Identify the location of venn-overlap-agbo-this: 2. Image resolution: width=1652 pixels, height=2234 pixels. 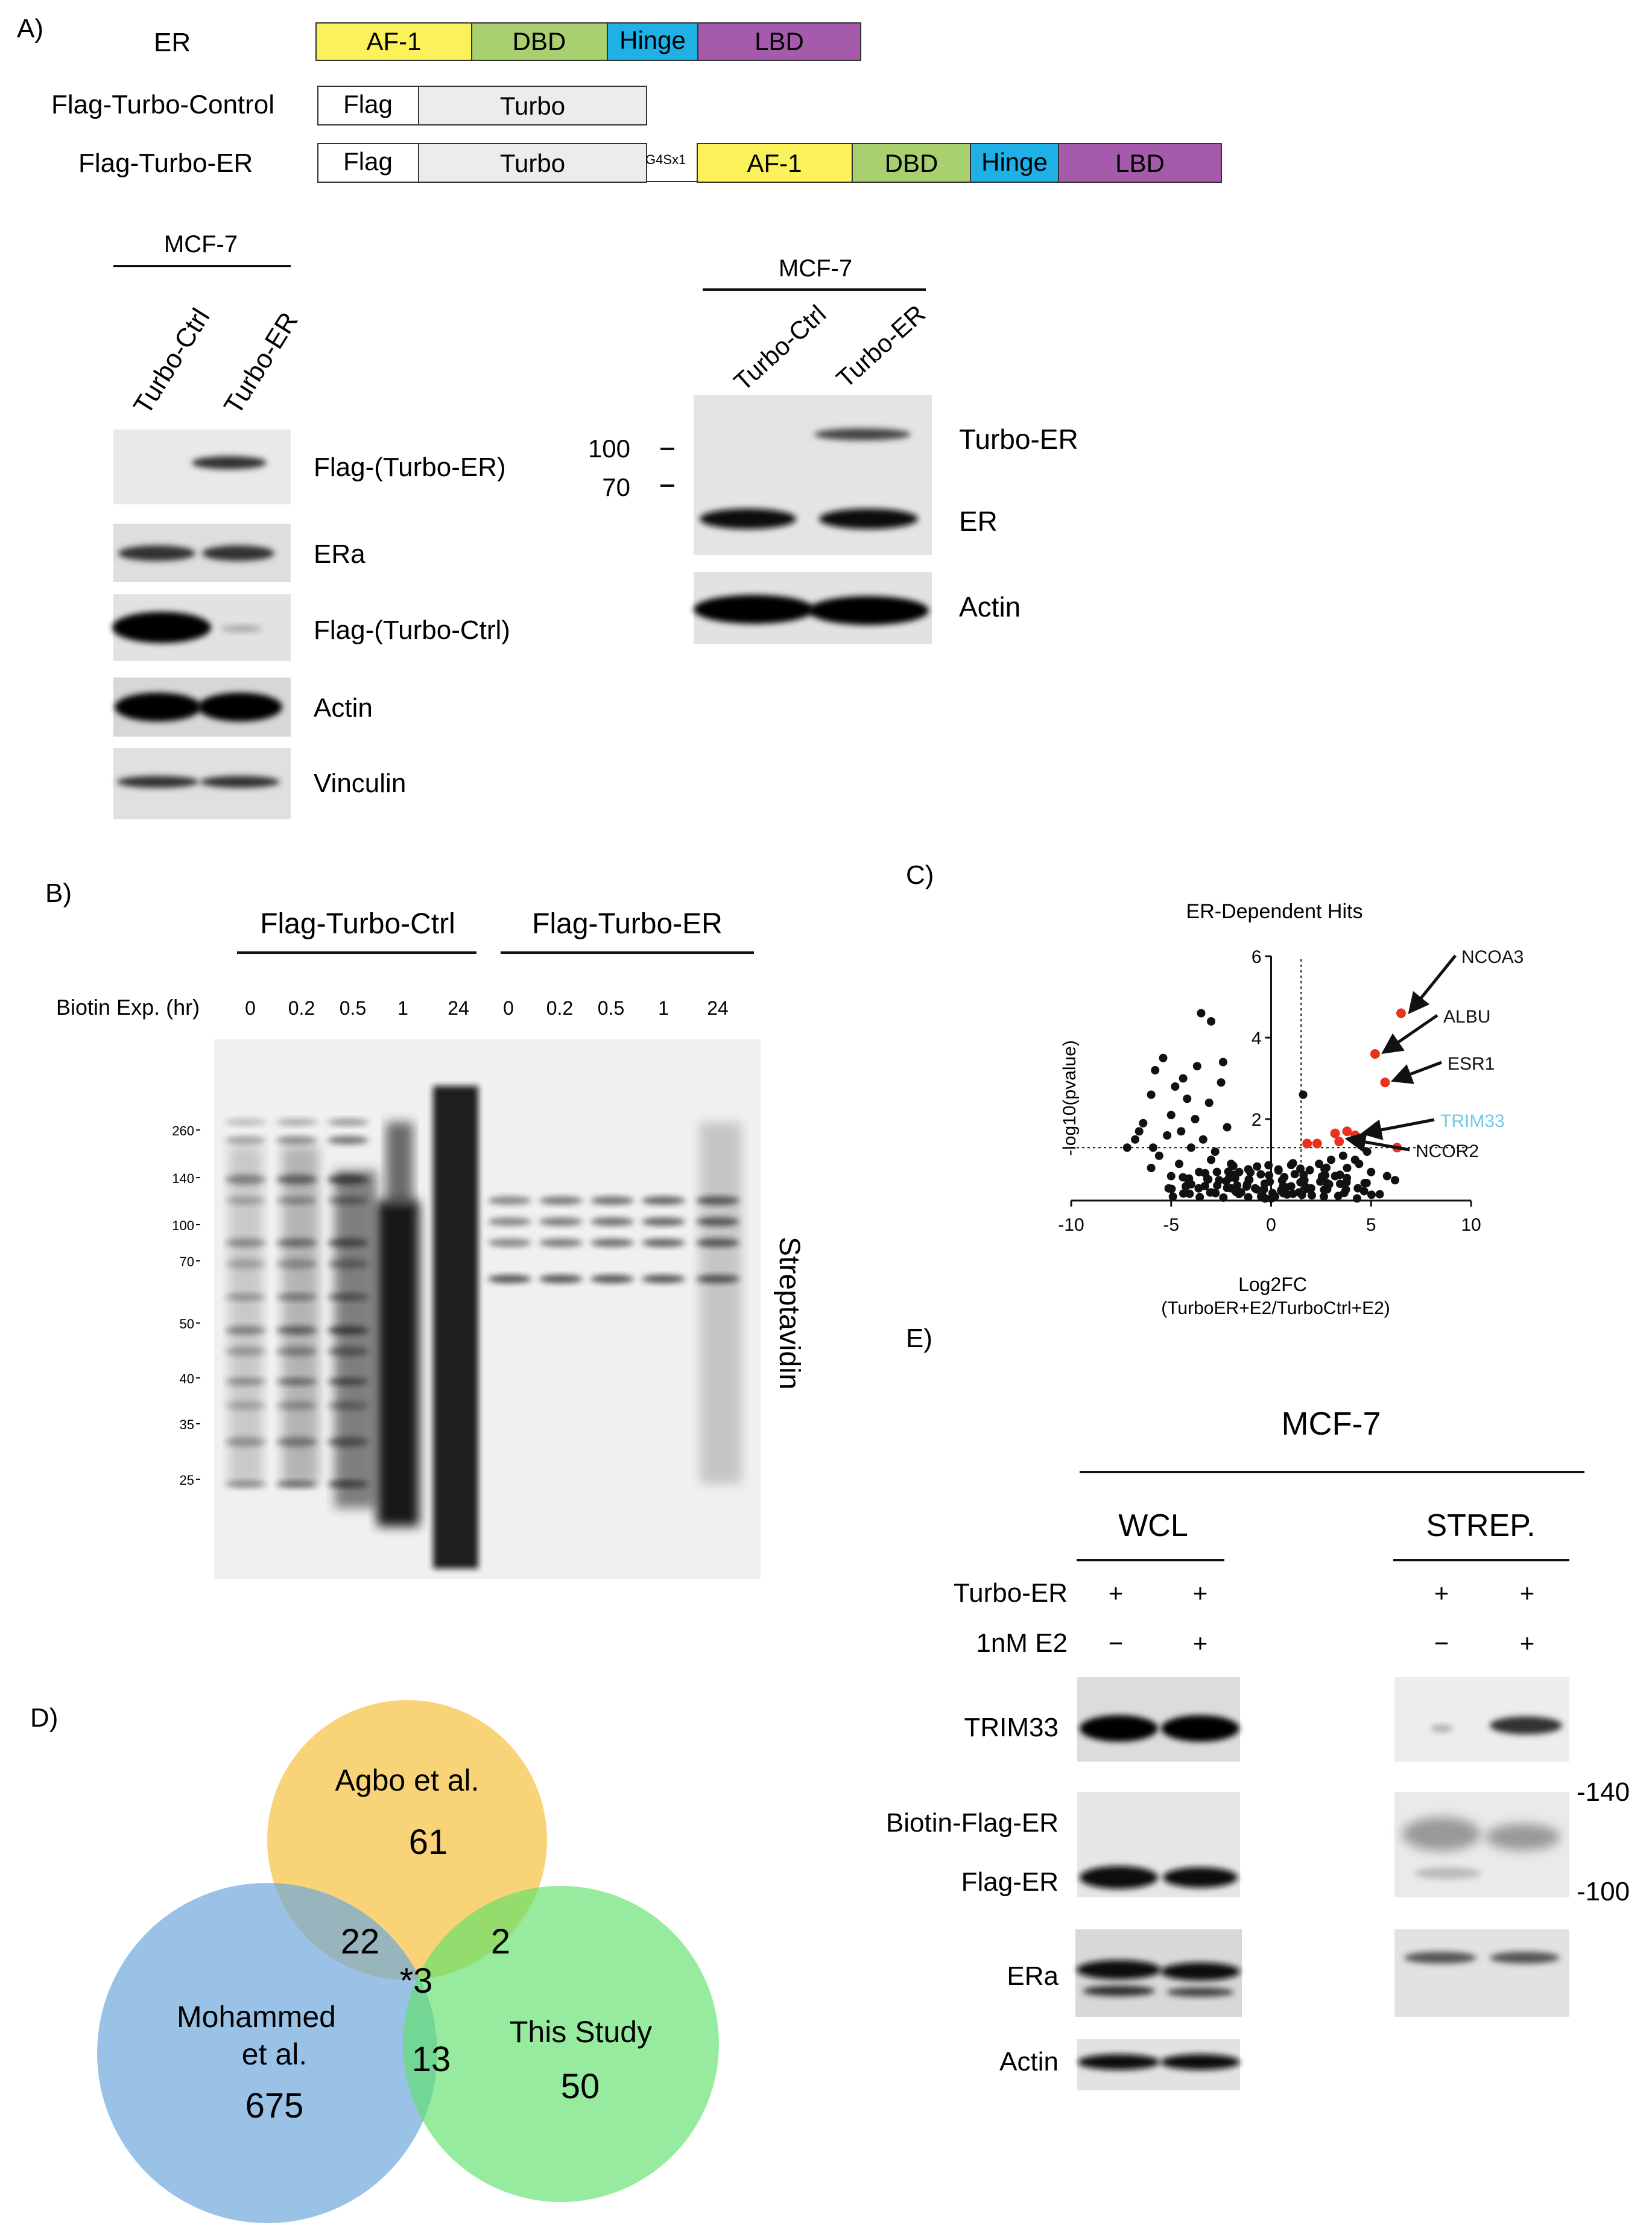
(500, 1941).